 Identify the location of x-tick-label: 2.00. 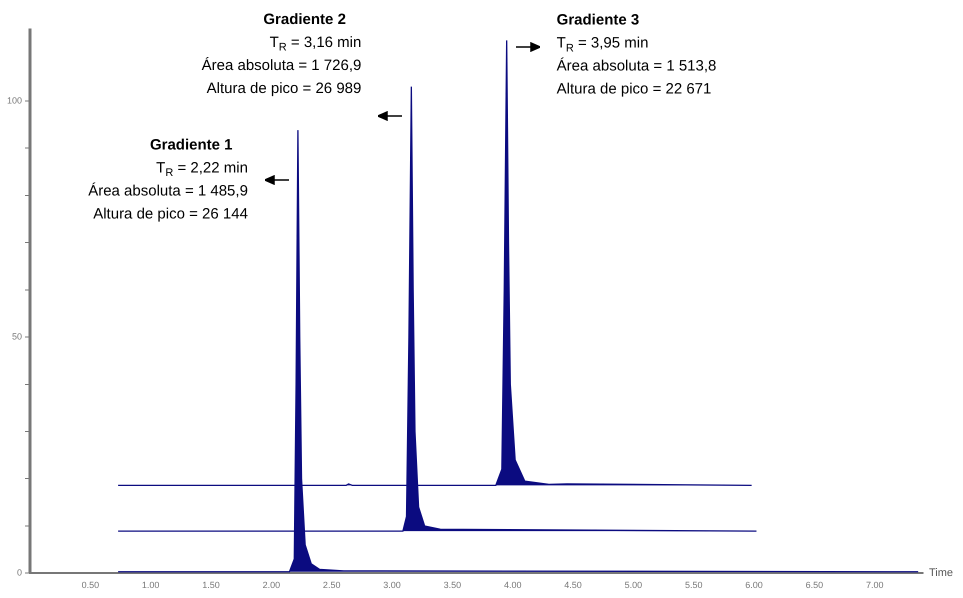
(271, 585).